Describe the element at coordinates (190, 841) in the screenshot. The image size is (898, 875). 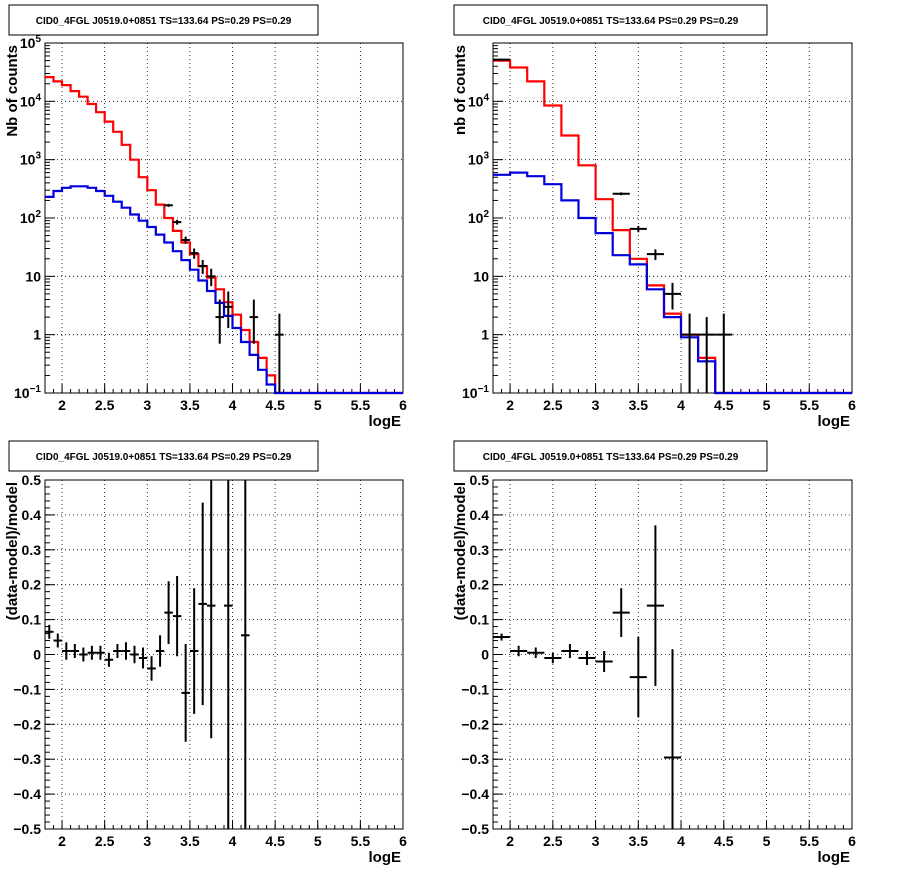
I see `x-tick-label: 3.5` at that location.